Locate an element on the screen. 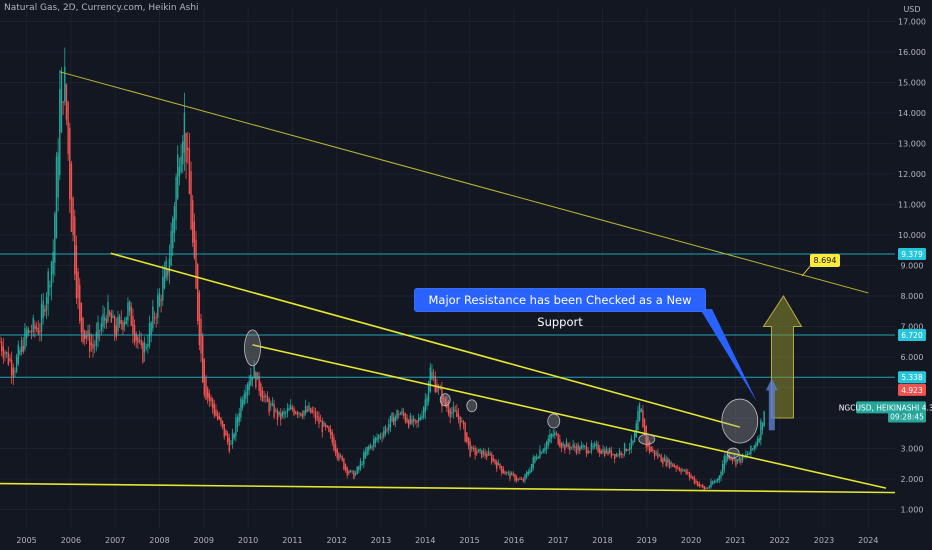  price-badge-current is located at coordinates (891, 407).